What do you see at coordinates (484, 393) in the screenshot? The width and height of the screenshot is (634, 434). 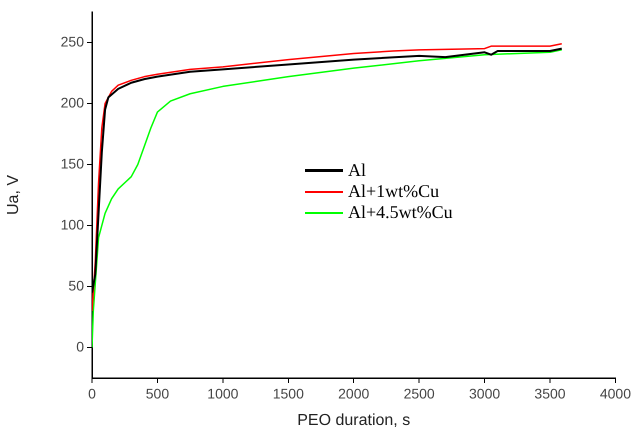 I see `x-tick-label: 3000` at bounding box center [484, 393].